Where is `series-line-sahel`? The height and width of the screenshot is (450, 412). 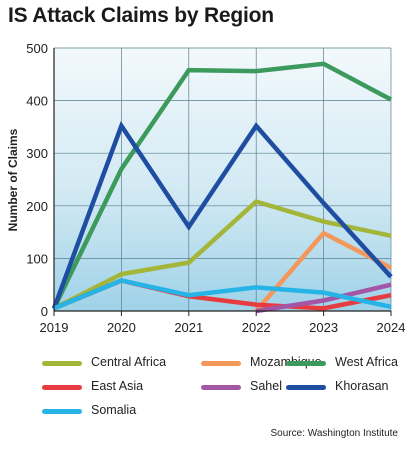 series-line-sahel is located at coordinates (323, 298).